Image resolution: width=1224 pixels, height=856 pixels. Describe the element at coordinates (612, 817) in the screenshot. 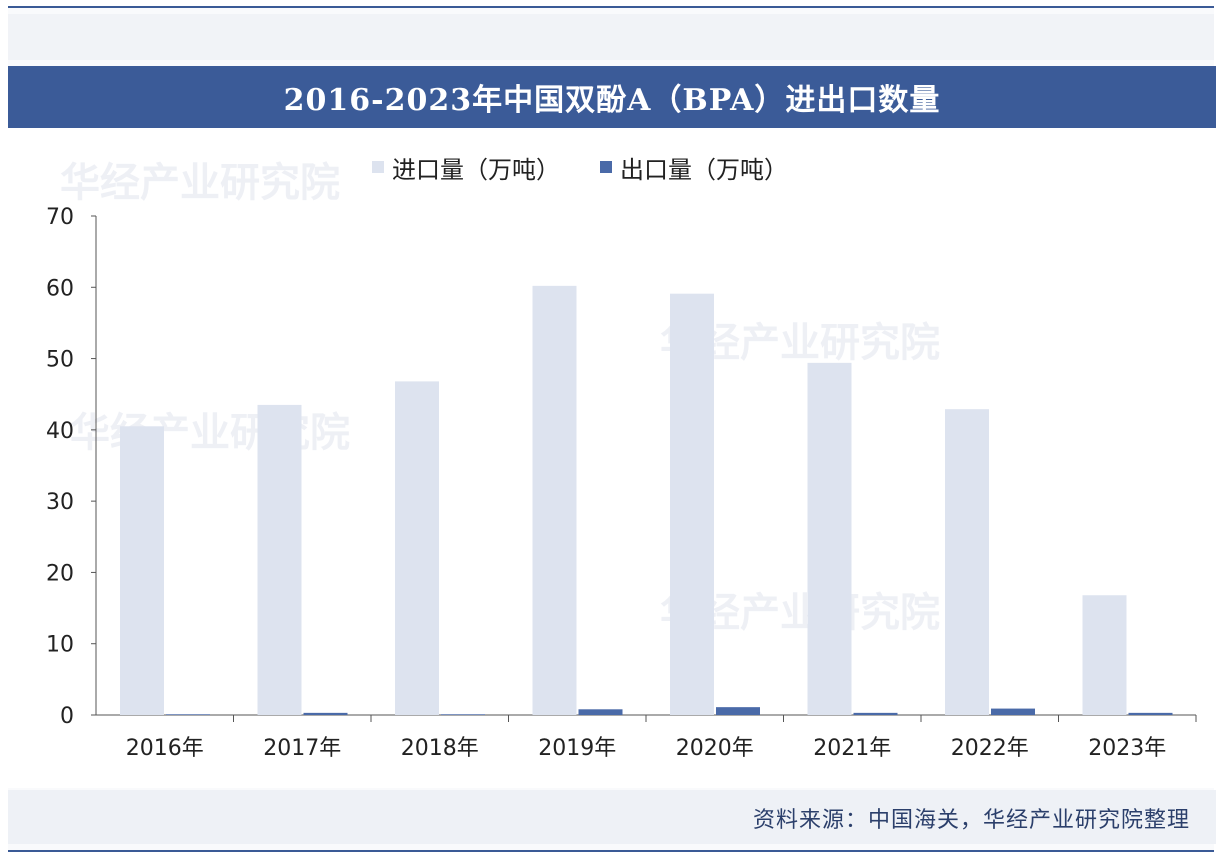

I see `source-bar: 资料来源：中国海关，华经产业研究院整理` at that location.